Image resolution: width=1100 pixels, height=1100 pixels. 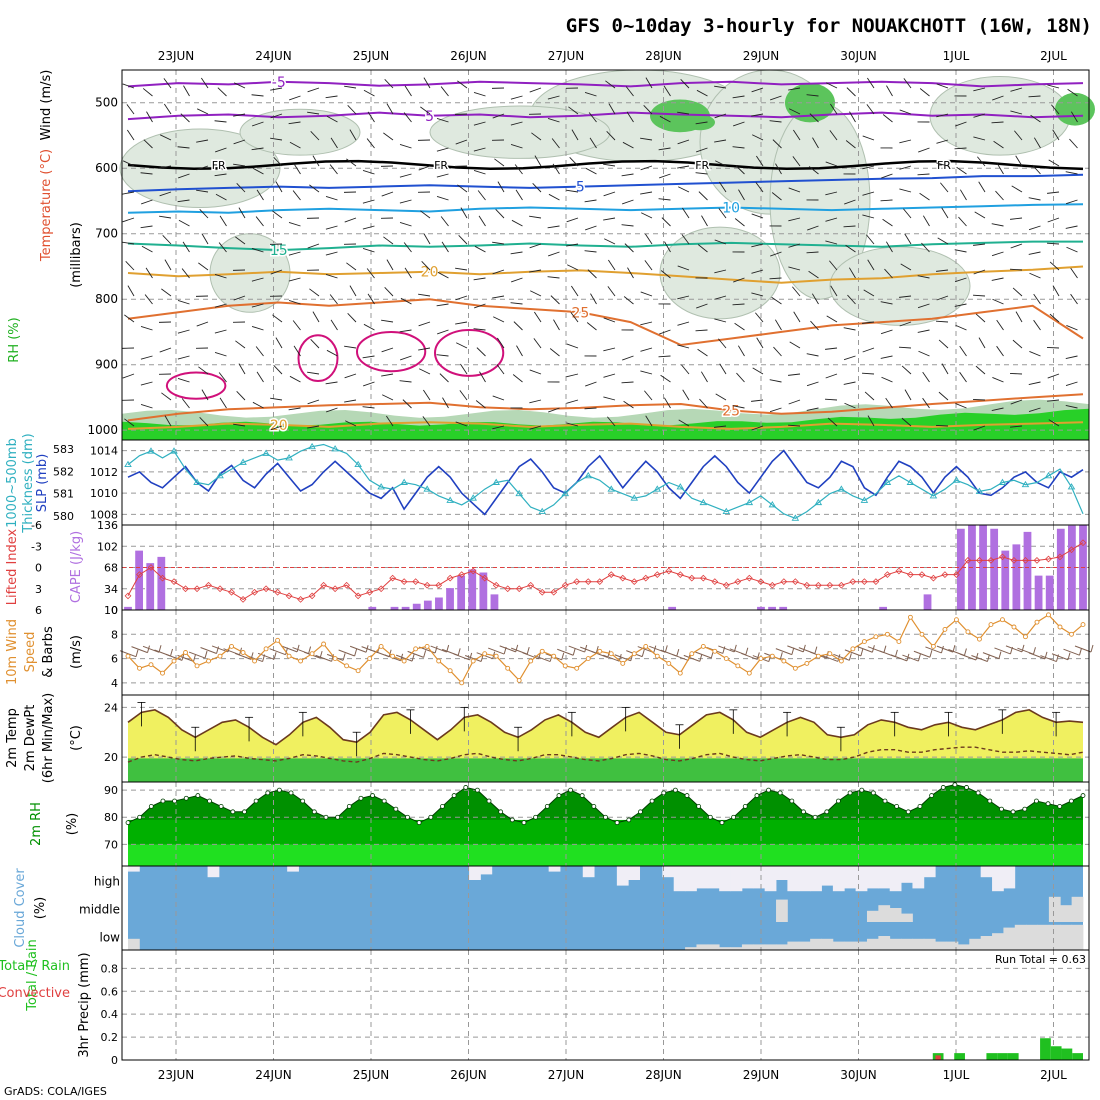 What do you see at coordinates (1053, 56) in the screenshot?
I see `top-date-tick: 2JUL` at bounding box center [1053, 56].